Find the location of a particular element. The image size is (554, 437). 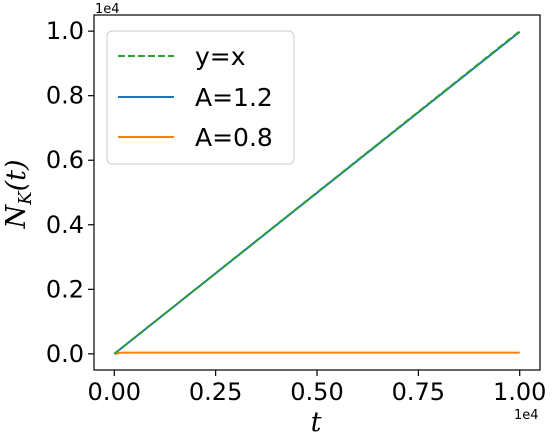

y-tick-label: 0.4 is located at coordinates (65, 225).